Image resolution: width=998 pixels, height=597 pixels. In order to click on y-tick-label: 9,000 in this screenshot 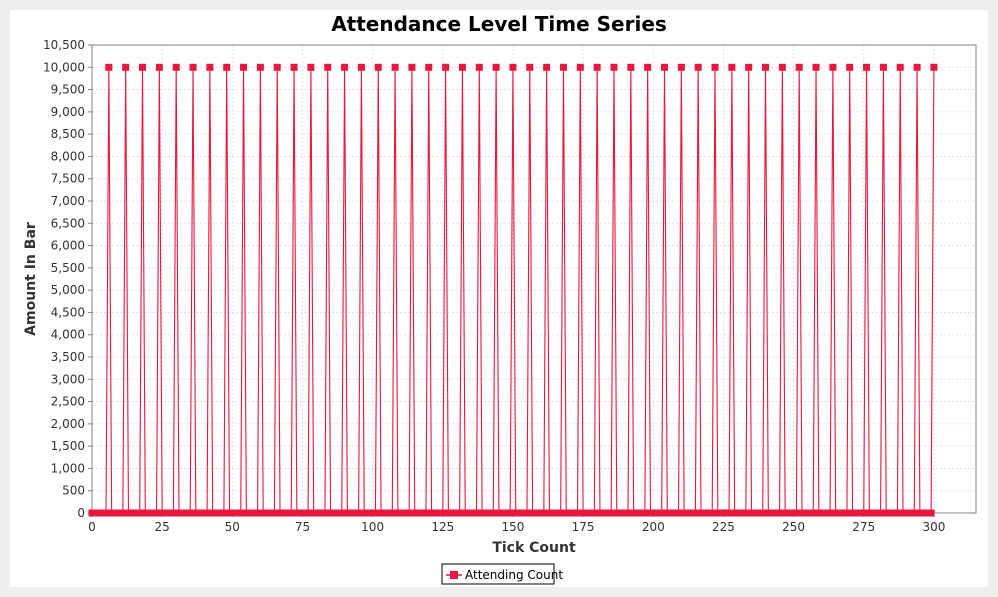, I will do `click(68, 112)`.